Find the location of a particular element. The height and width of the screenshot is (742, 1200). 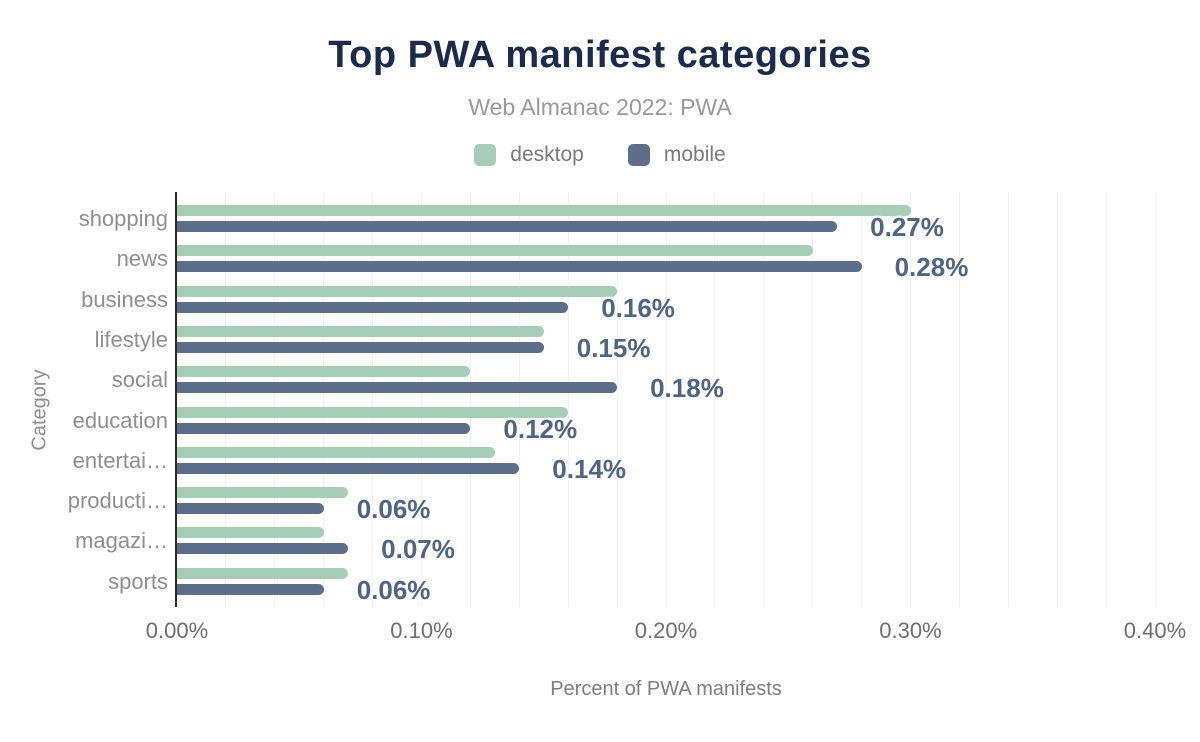

x-axis-title: Percent of PWA manifests is located at coordinates (666, 689).